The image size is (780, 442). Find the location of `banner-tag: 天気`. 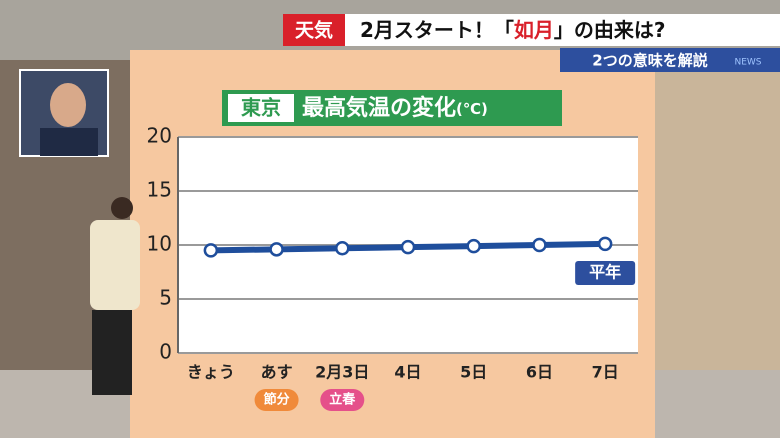

banner-tag: 天気 is located at coordinates (314, 30).